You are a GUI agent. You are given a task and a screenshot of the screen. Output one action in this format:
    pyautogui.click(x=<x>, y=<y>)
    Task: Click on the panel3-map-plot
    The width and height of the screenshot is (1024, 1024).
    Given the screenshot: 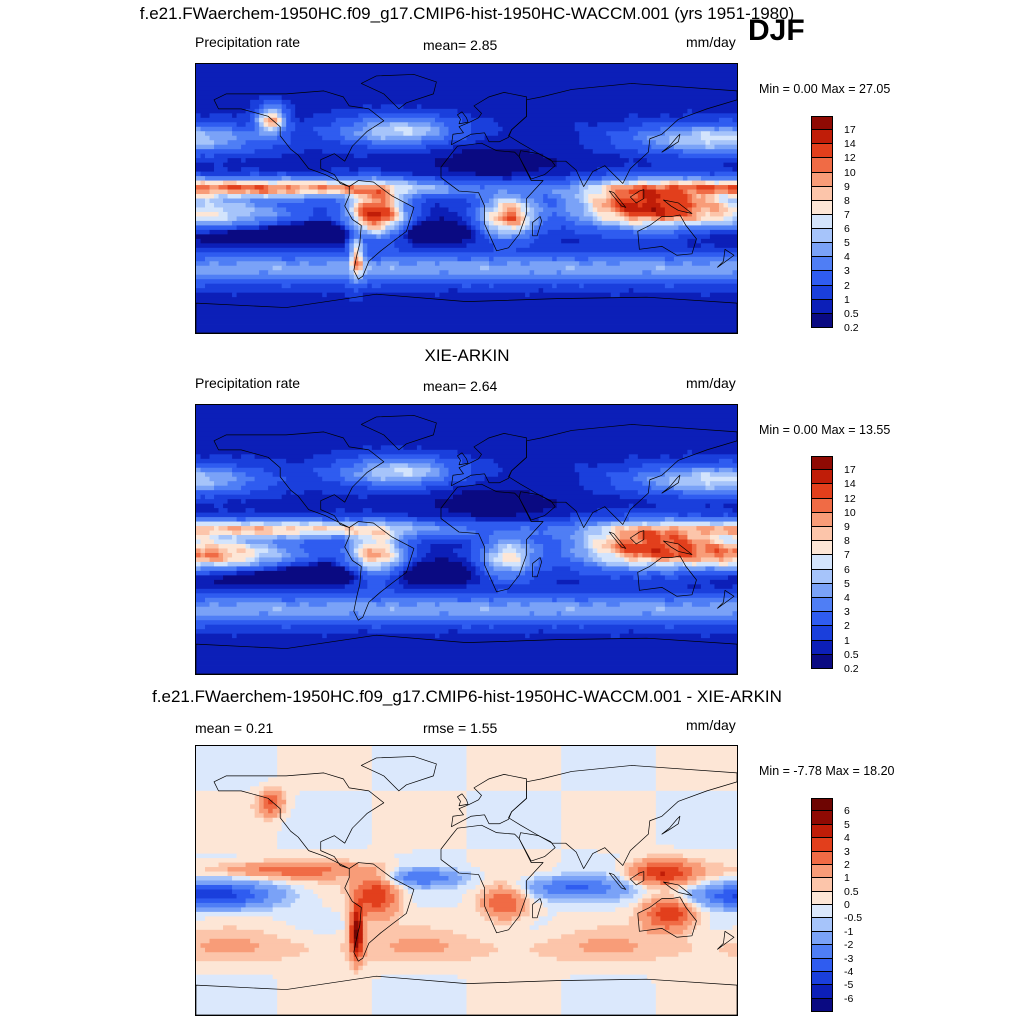 What is the action you would take?
    pyautogui.click(x=466, y=880)
    